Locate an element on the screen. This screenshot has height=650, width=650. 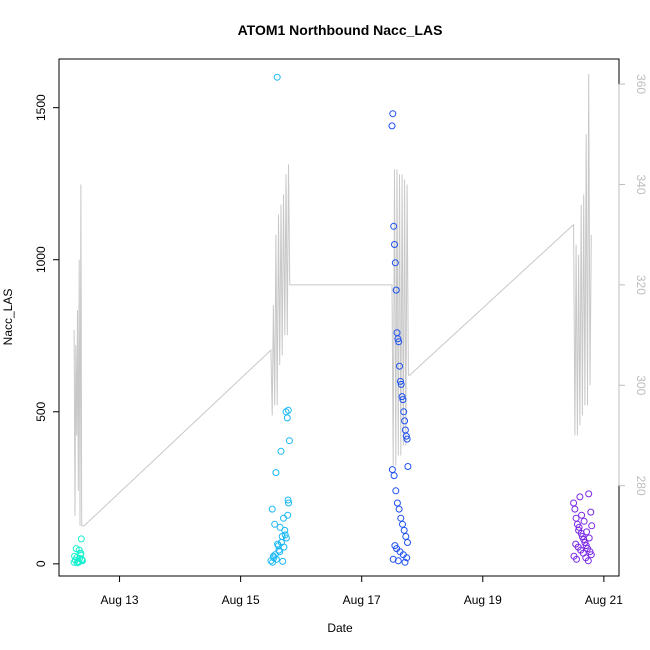
y2-axis: 280 300 320 340 360 is located at coordinates (633, 285).